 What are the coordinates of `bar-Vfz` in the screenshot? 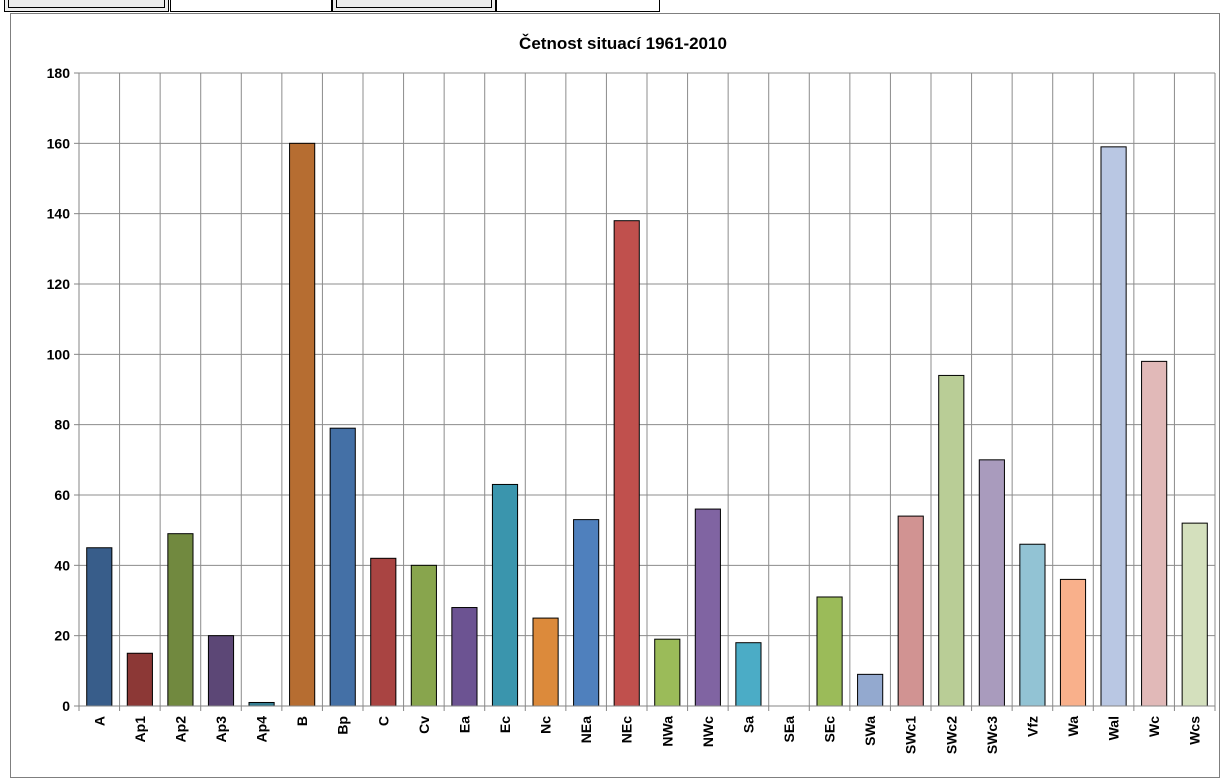 It's located at (1032, 625).